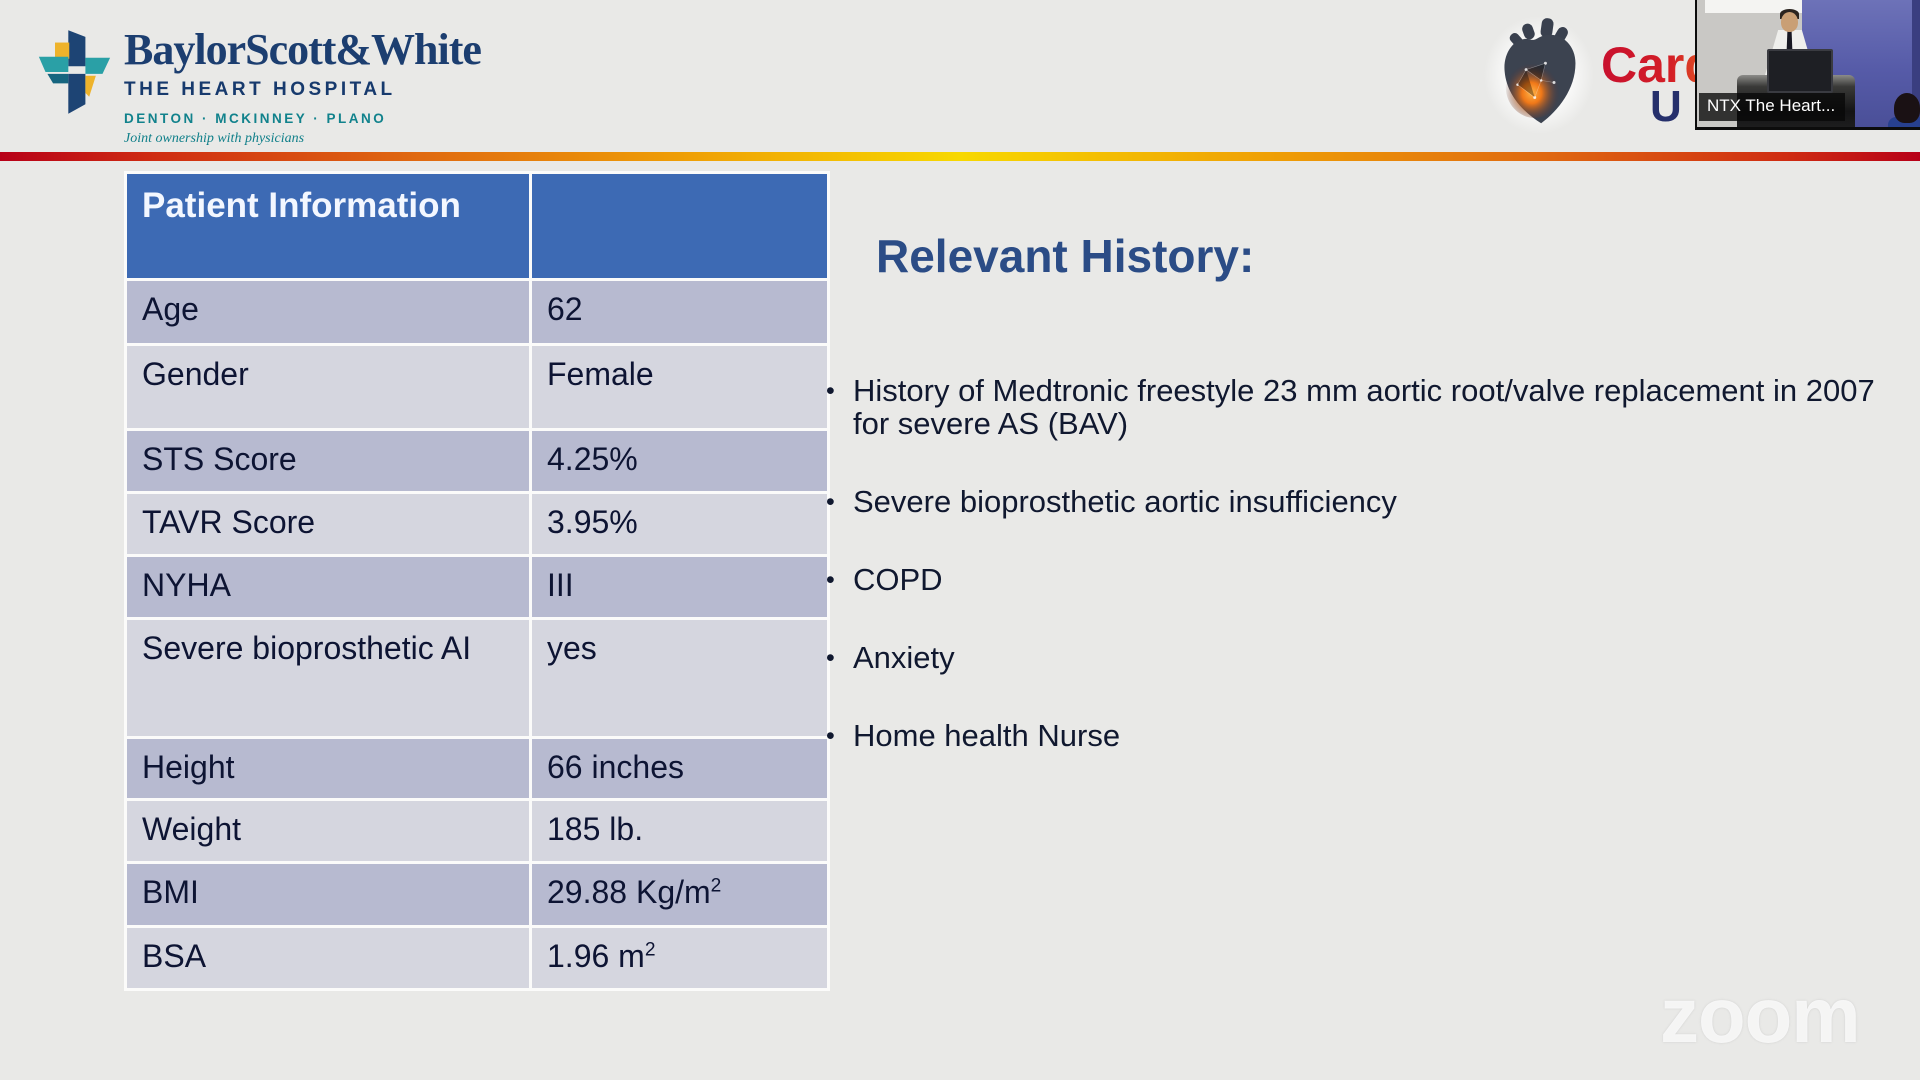  I want to click on hospital-brand: BaylorScott&White, so click(303, 49).